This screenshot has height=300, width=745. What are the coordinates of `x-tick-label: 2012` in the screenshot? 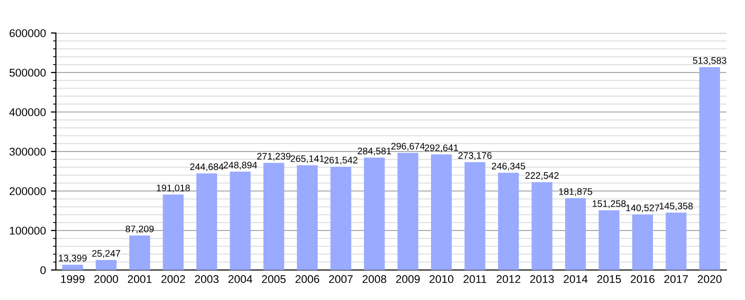 It's located at (508, 279).